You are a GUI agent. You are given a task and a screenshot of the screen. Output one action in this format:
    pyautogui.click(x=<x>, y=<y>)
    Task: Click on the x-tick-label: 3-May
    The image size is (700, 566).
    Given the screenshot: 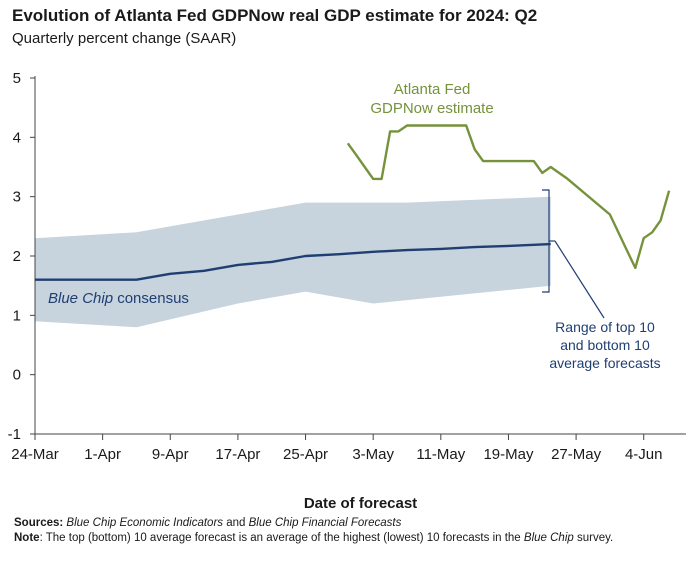 What is the action you would take?
    pyautogui.click(x=373, y=454)
    